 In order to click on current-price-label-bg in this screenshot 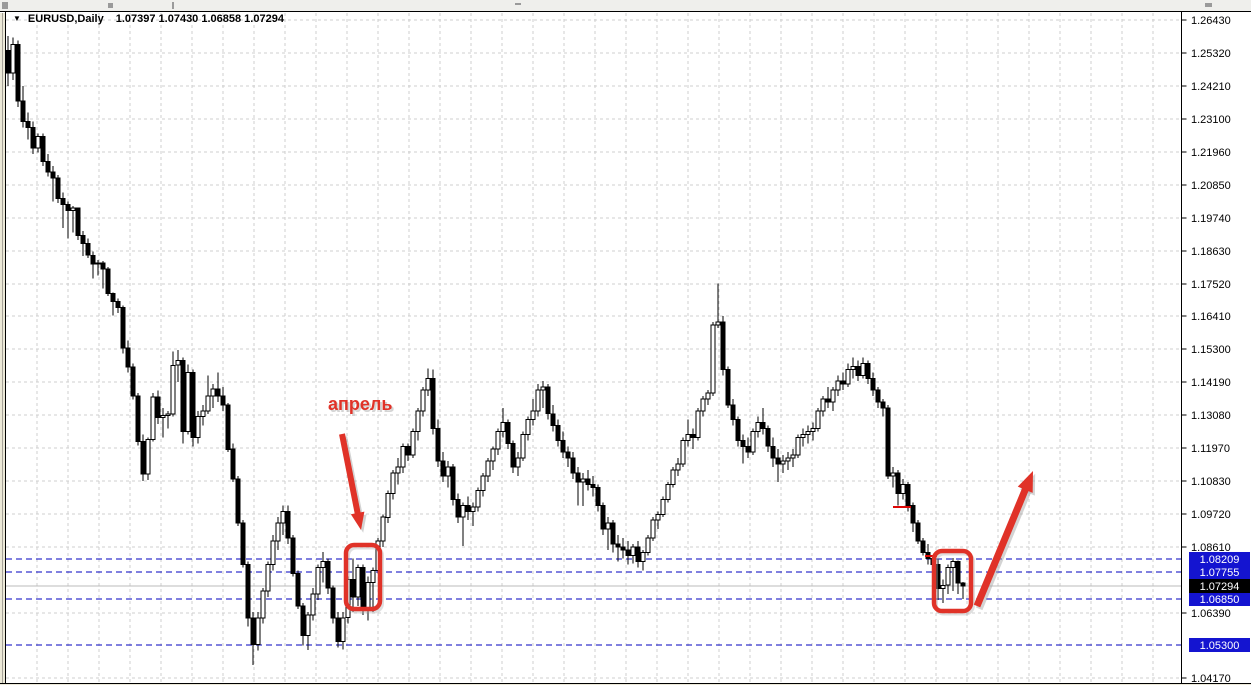, I will do `click(1219, 586)`.